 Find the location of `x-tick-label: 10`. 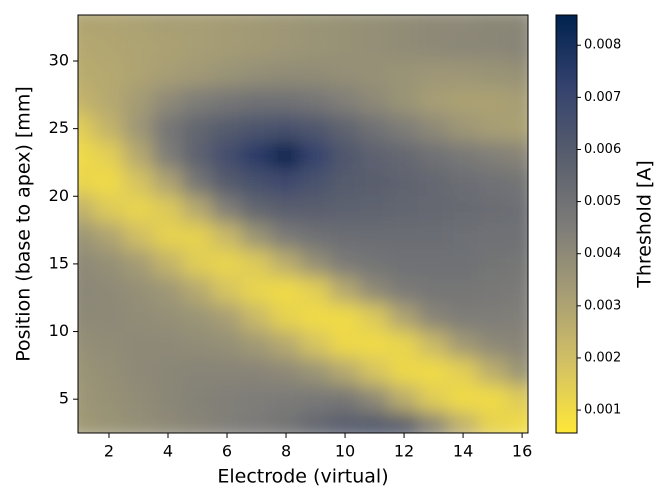

x-tick-label: 10 is located at coordinates (345, 451).